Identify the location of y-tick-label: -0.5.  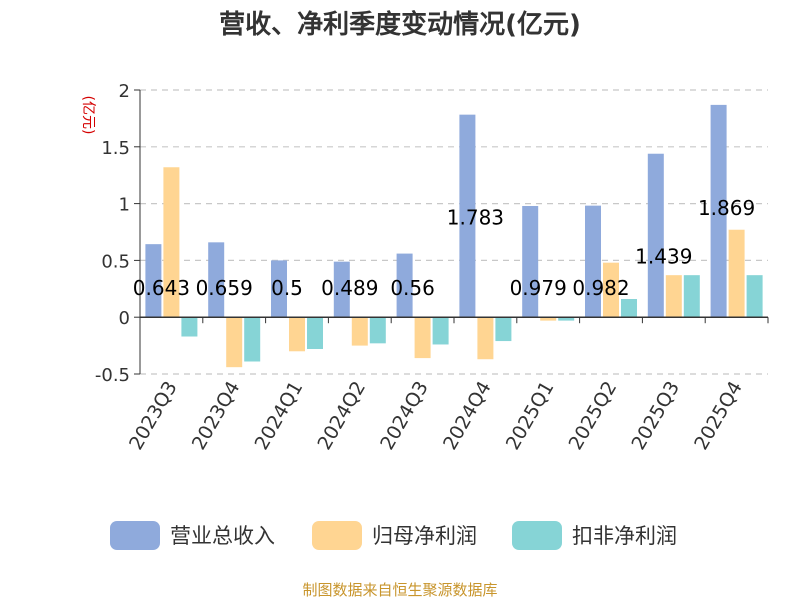
(112, 375).